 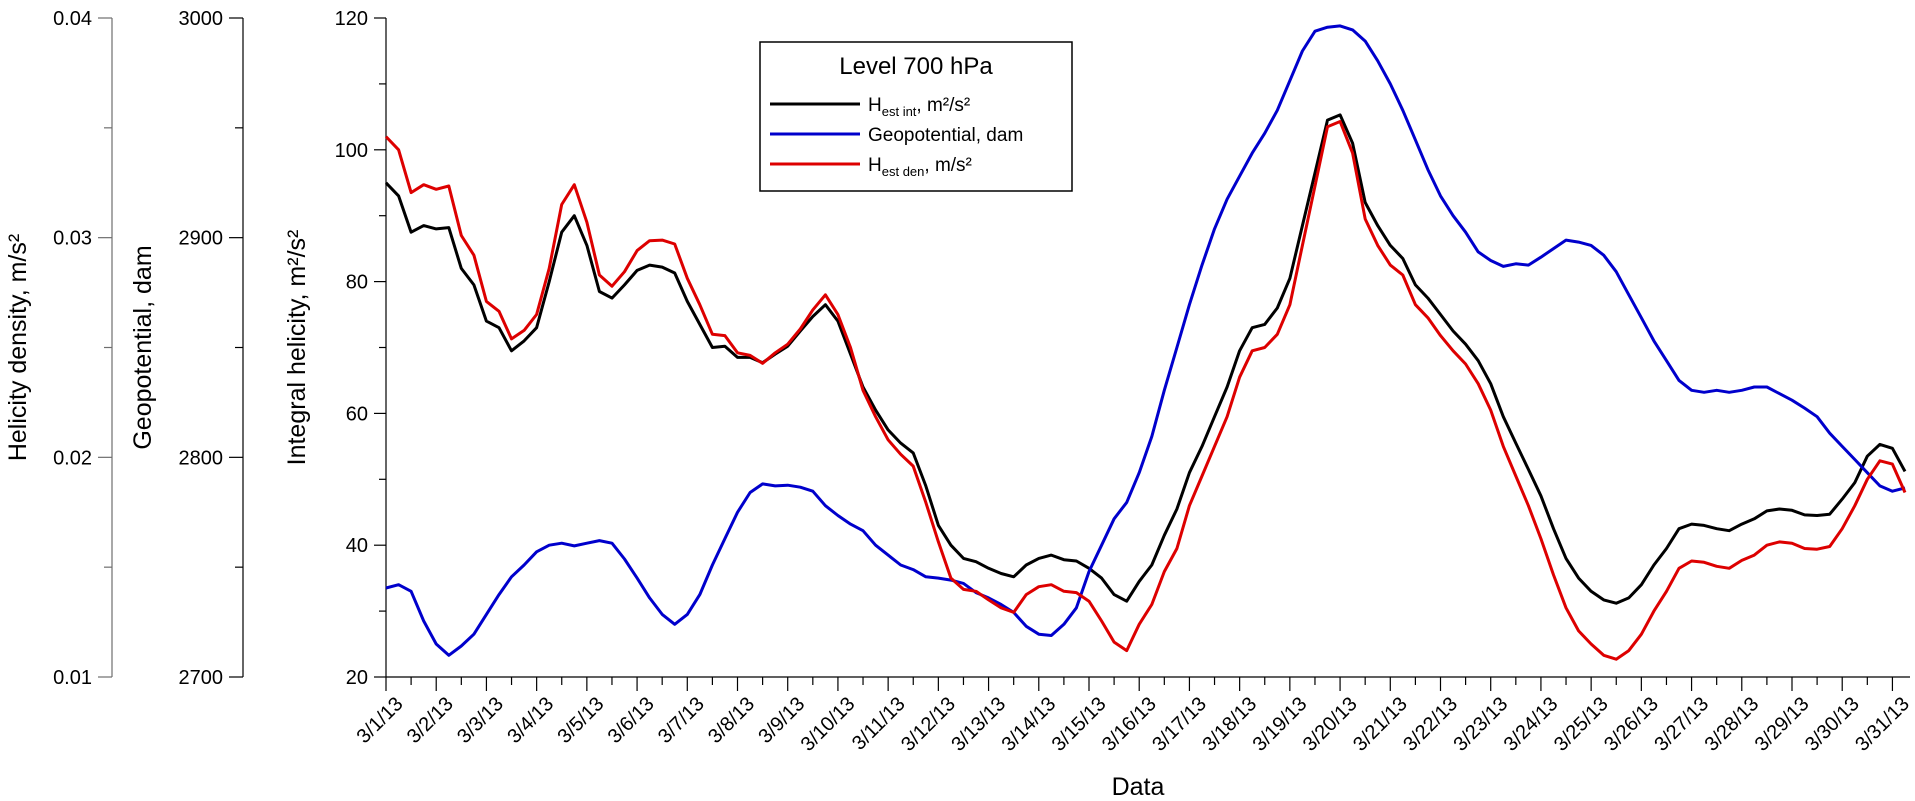 I want to click on x-tick-label: 3/31/13, so click(x=1882, y=724).